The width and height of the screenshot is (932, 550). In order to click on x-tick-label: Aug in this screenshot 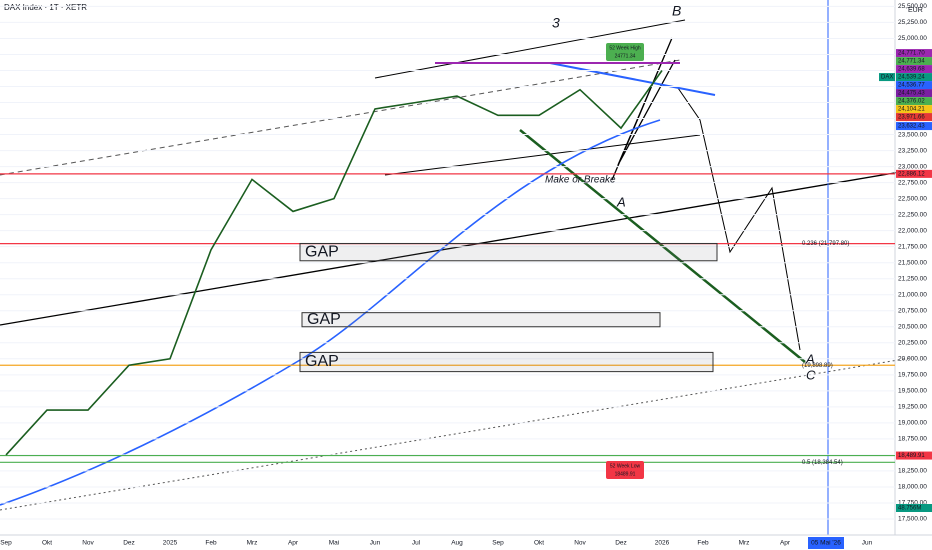, I will do `click(457, 543)`.